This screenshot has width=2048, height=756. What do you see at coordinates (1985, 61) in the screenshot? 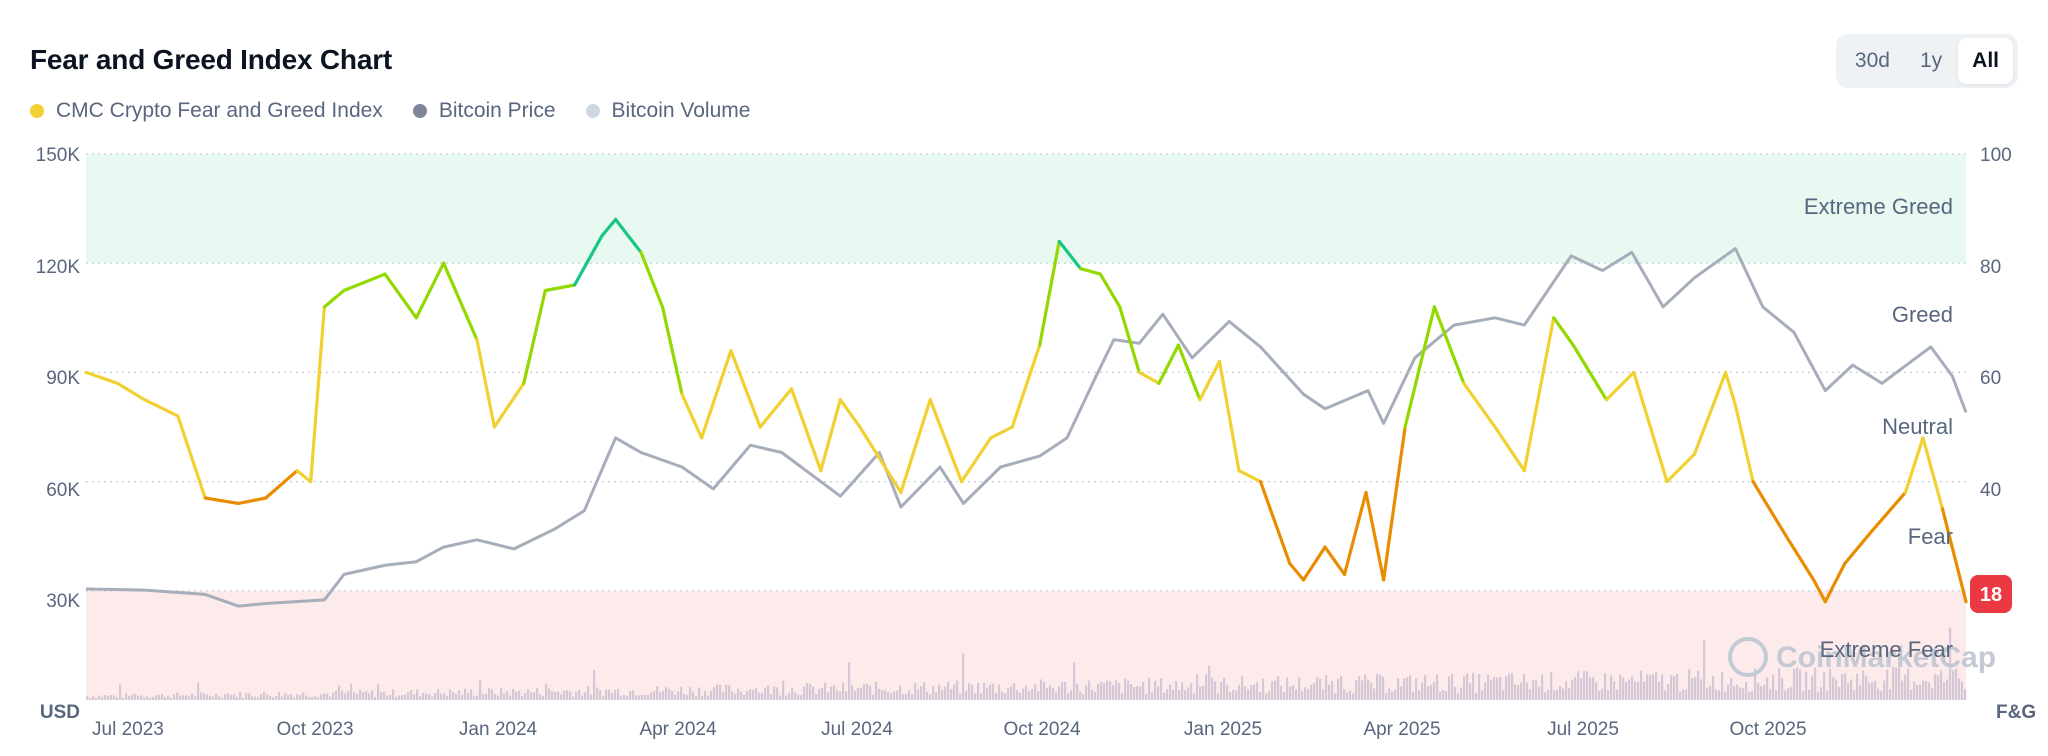
I see `range-button-all: All` at bounding box center [1985, 61].